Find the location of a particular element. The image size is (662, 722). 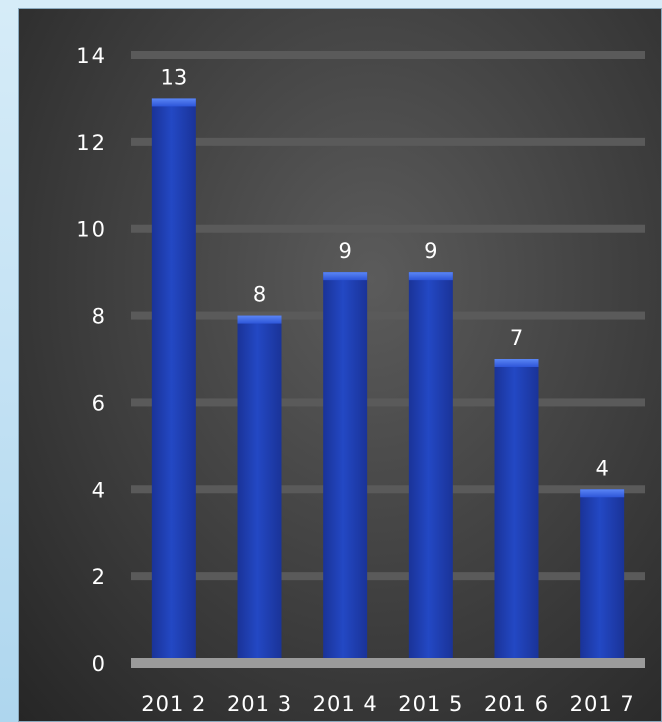

data-label: 8 is located at coordinates (259, 295).